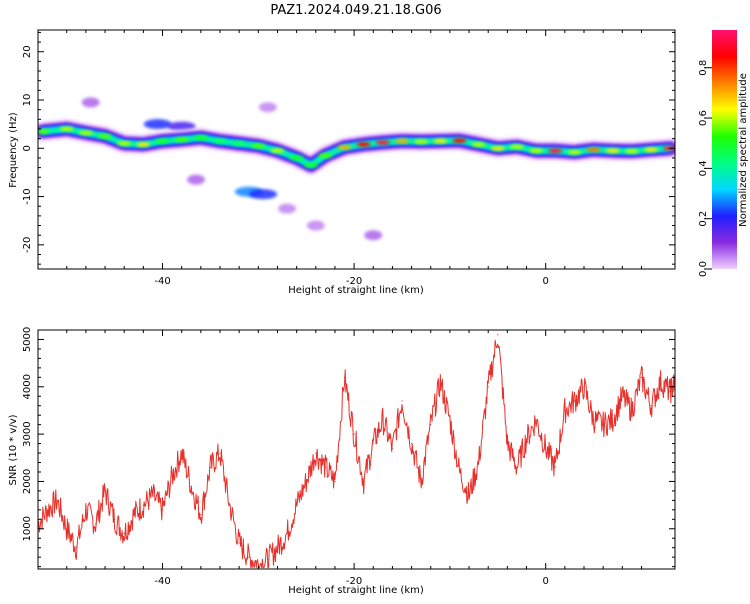  What do you see at coordinates (703, 68) in the screenshot?
I see `colorbar-tick-label: 0.8` at bounding box center [703, 68].